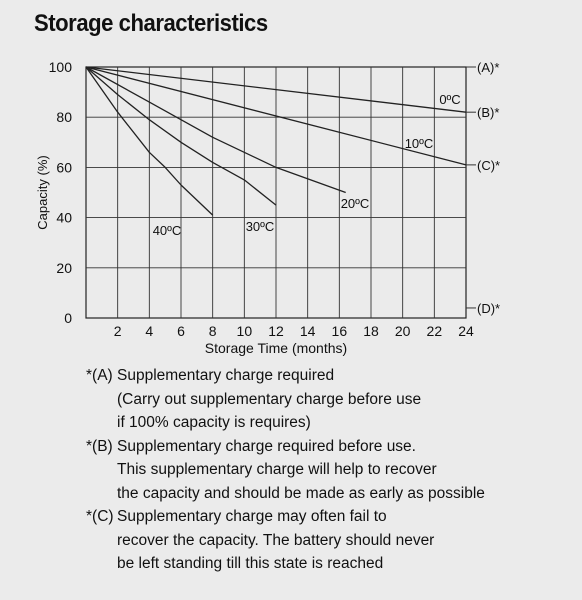 This screenshot has width=582, height=600. Describe the element at coordinates (42, 192) in the screenshot. I see `y-axis-title: Capacity (%)` at that location.